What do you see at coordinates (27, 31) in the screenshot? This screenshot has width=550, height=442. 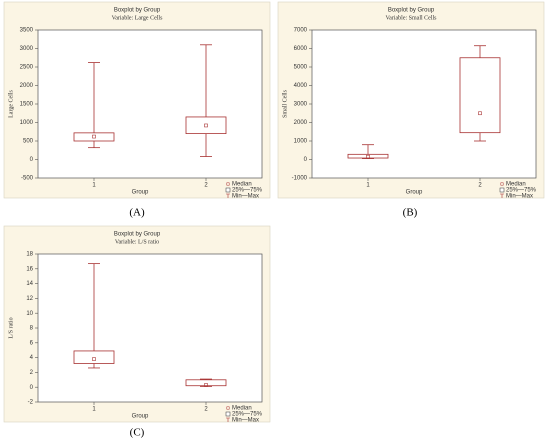 I see `y-tick-label: 3500` at bounding box center [27, 31].